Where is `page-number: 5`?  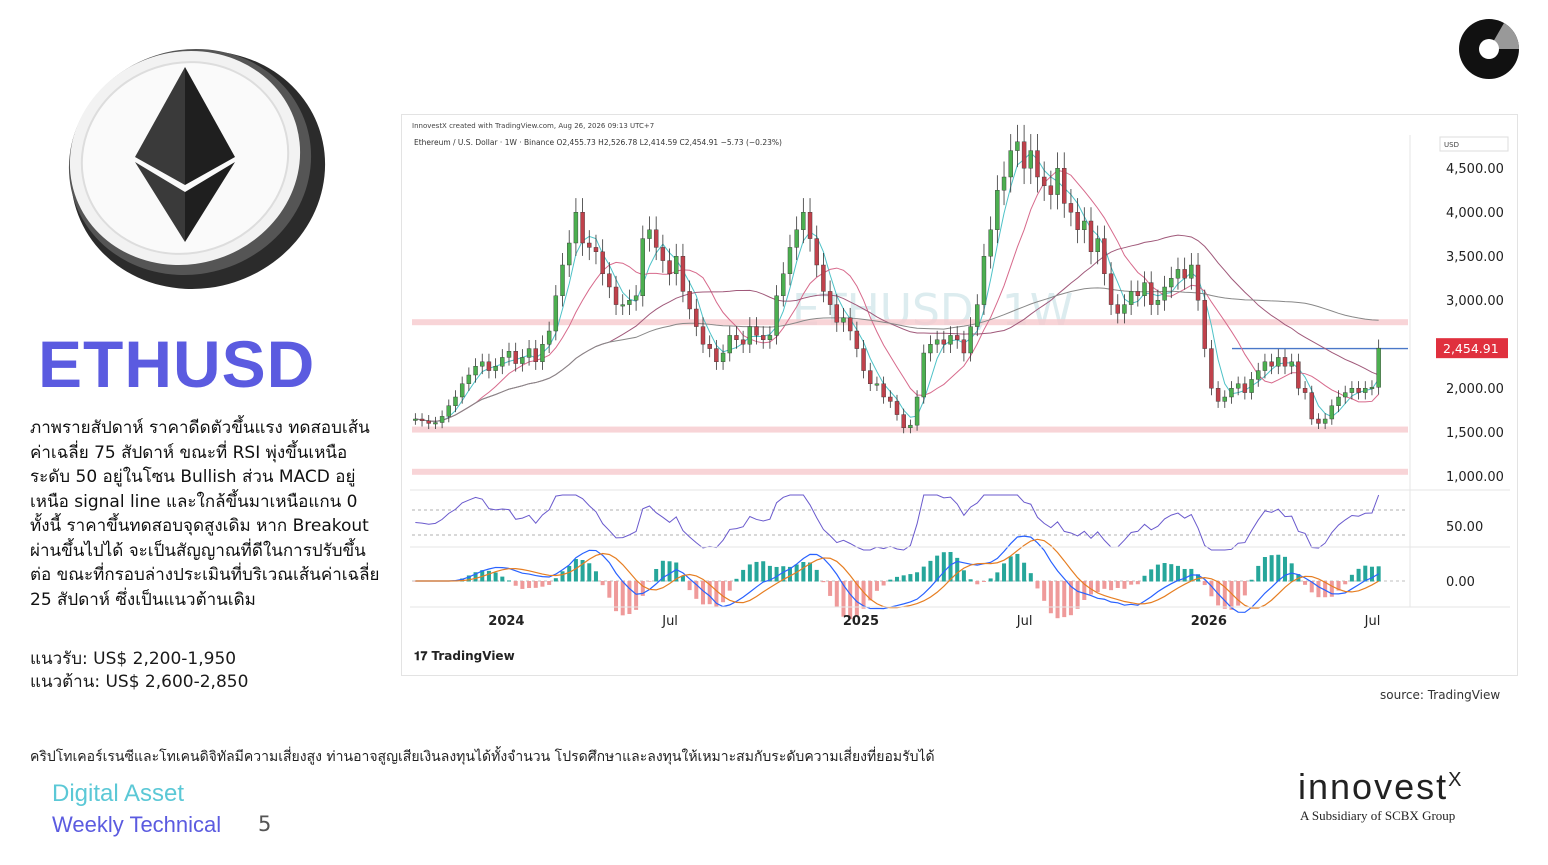 page-number: 5 is located at coordinates (265, 824).